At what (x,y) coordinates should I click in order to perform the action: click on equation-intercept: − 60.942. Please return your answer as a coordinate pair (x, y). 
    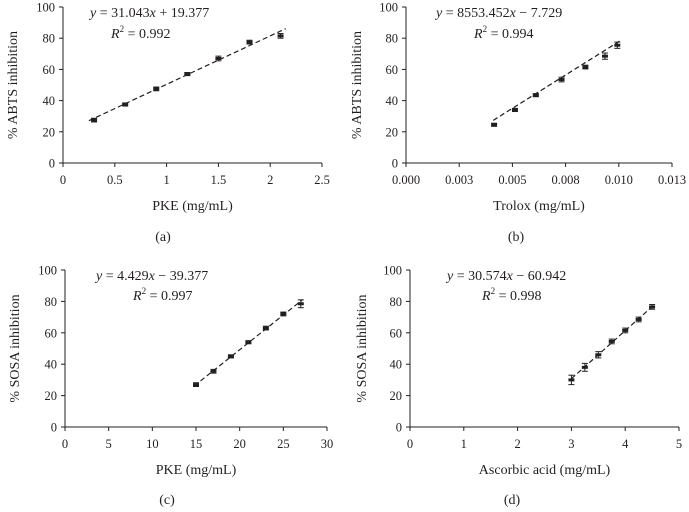
    Looking at the image, I should click on (539, 276).